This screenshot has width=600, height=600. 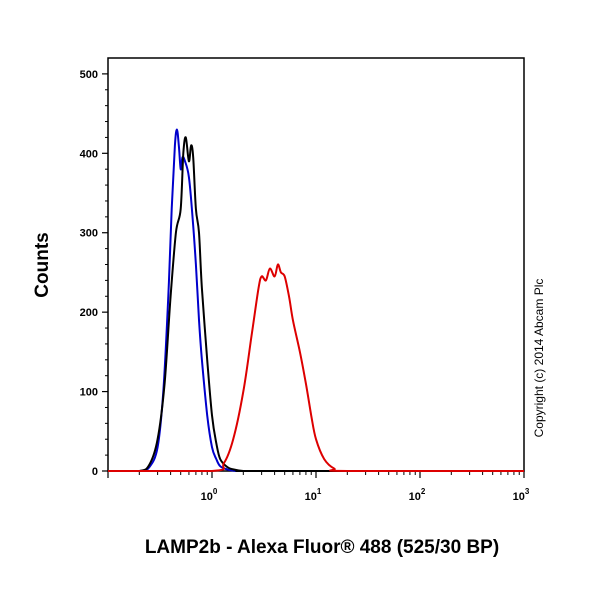 I want to click on x-axis-title: LAMP2b - Alexa Fluor® 488 (525/30 BP), so click(x=322, y=547).